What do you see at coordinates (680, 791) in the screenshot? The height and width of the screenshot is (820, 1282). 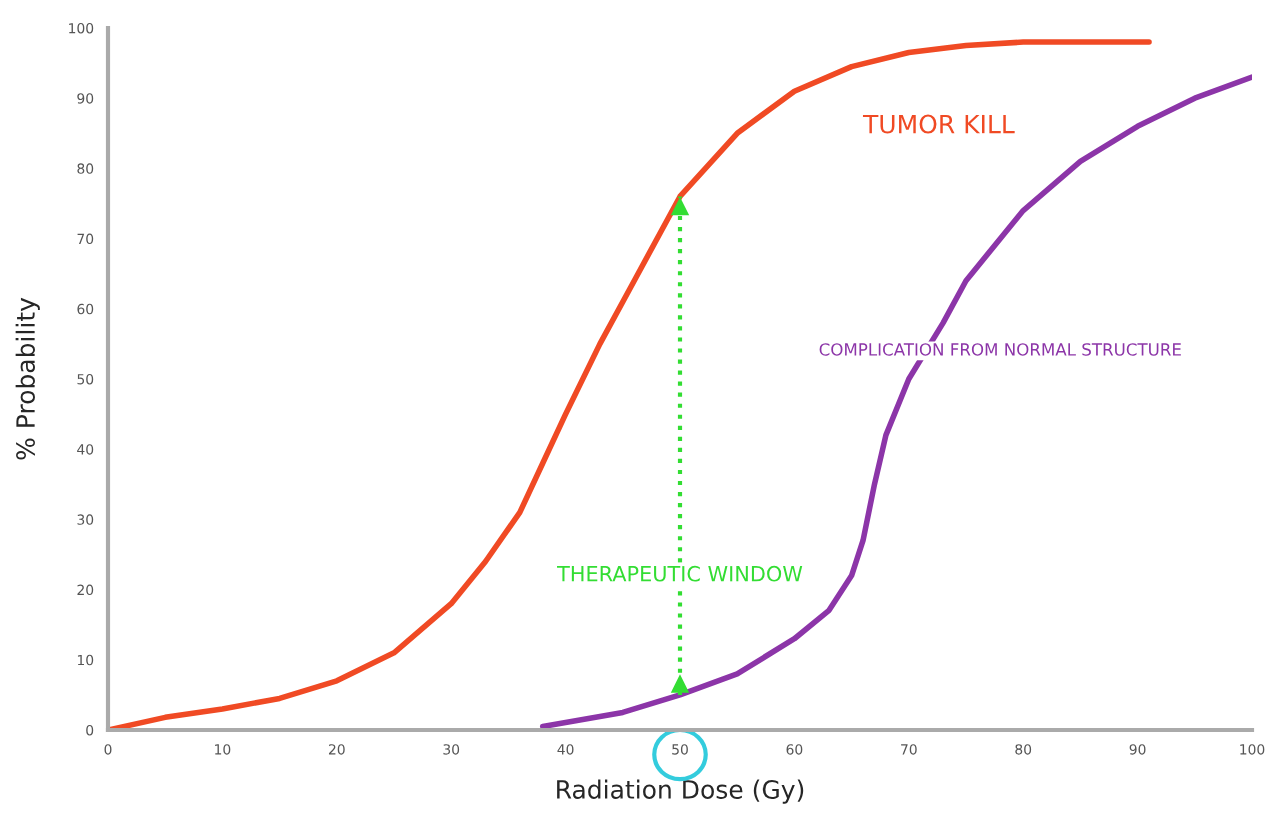 I see `x-axis-title: Radiation Dose (Gy)` at bounding box center [680, 791].